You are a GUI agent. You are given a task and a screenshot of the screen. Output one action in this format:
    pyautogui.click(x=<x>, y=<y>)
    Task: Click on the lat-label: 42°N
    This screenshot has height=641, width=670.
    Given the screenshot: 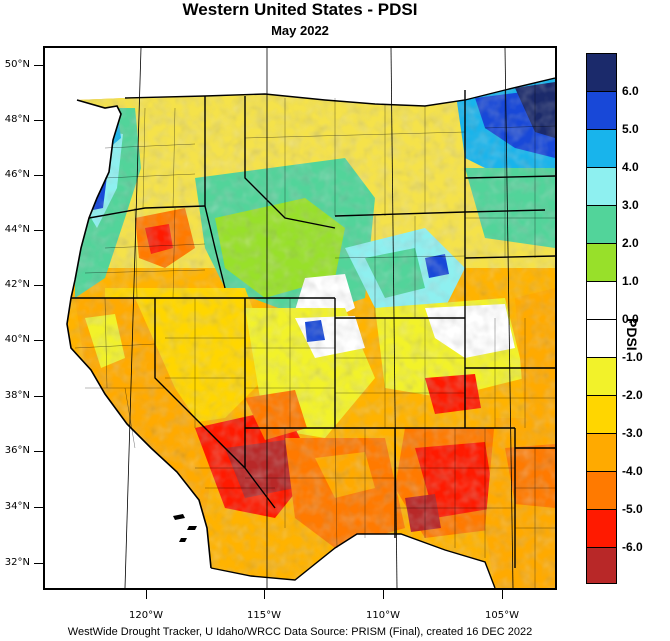 What is the action you would take?
    pyautogui.click(x=17, y=284)
    